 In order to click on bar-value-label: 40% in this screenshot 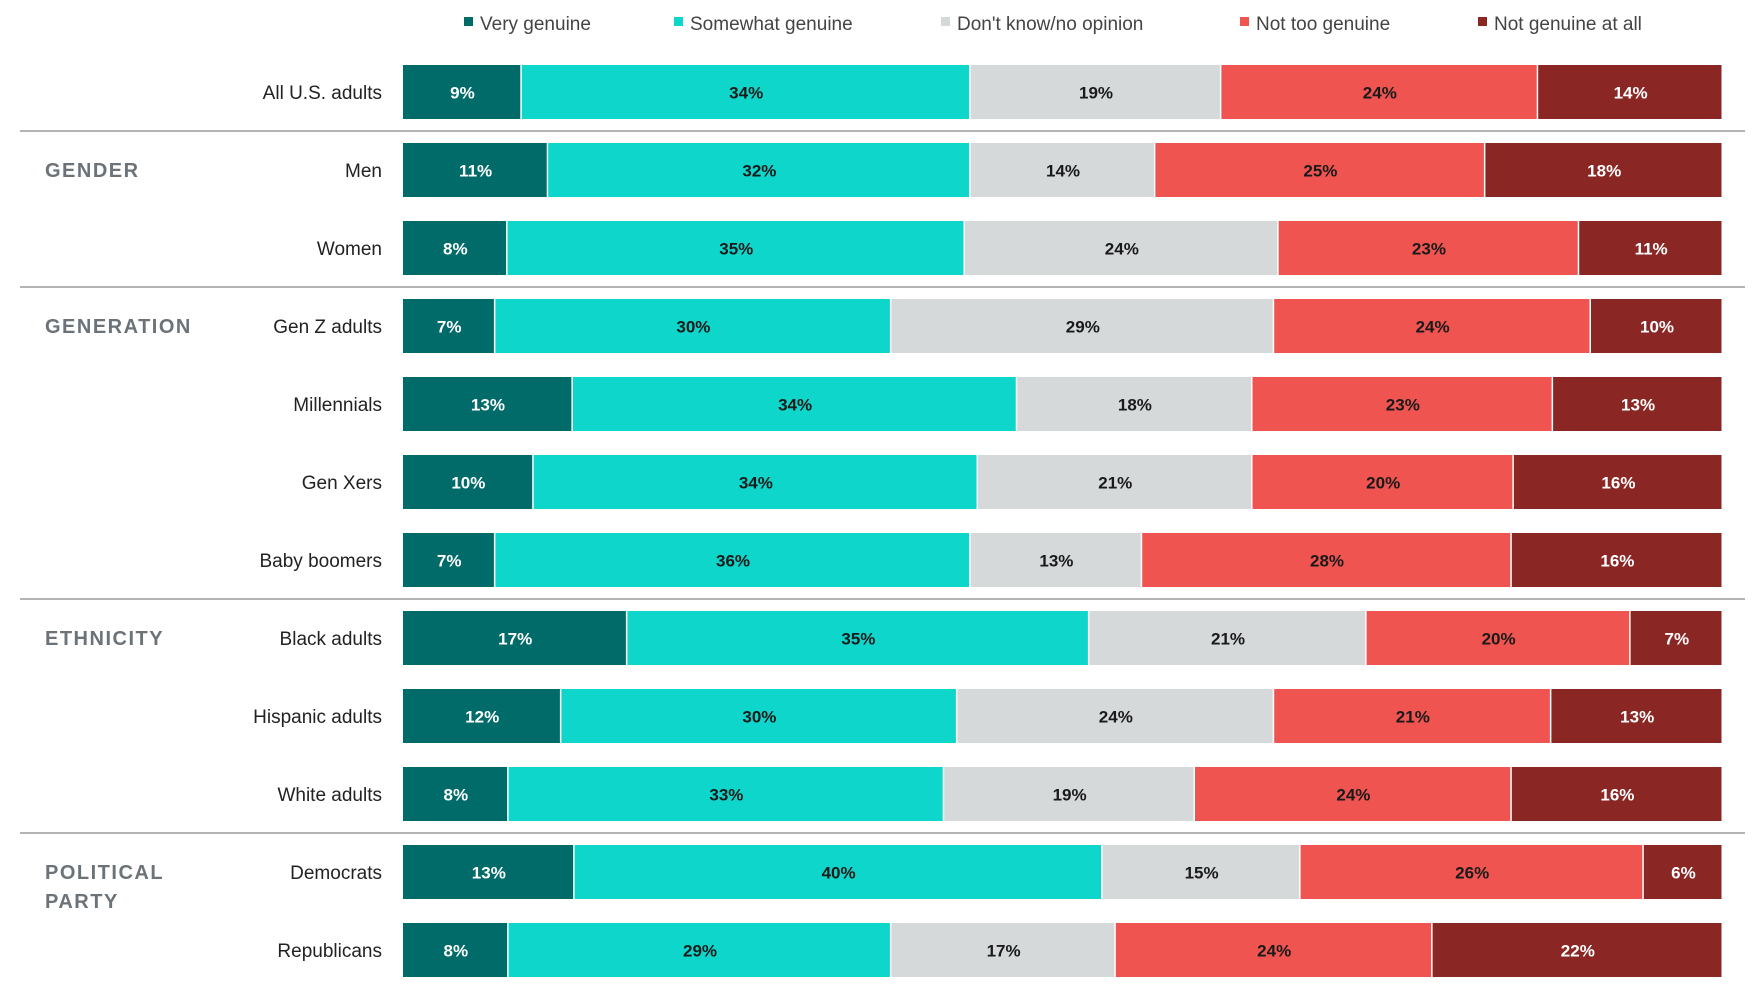, I will do `click(839, 873)`.